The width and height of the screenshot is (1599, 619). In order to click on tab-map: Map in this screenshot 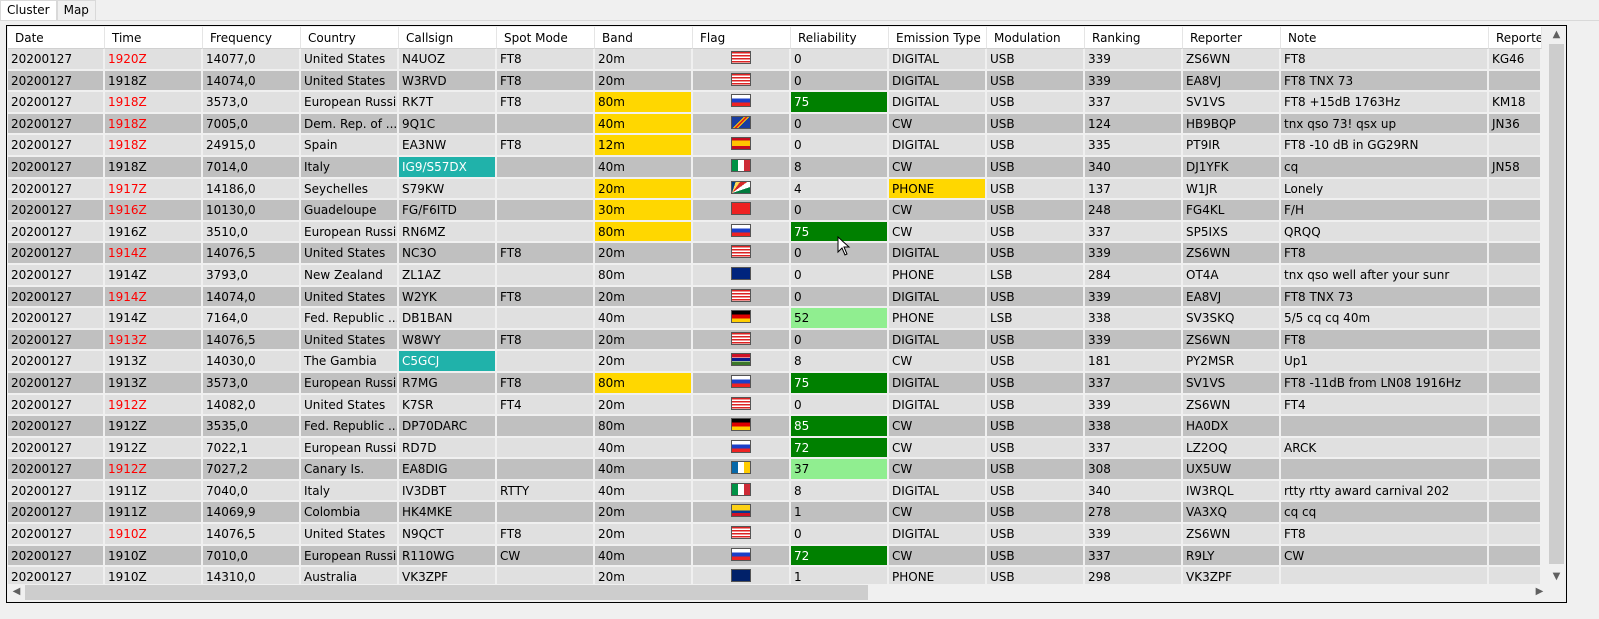, I will do `click(76, 10)`.